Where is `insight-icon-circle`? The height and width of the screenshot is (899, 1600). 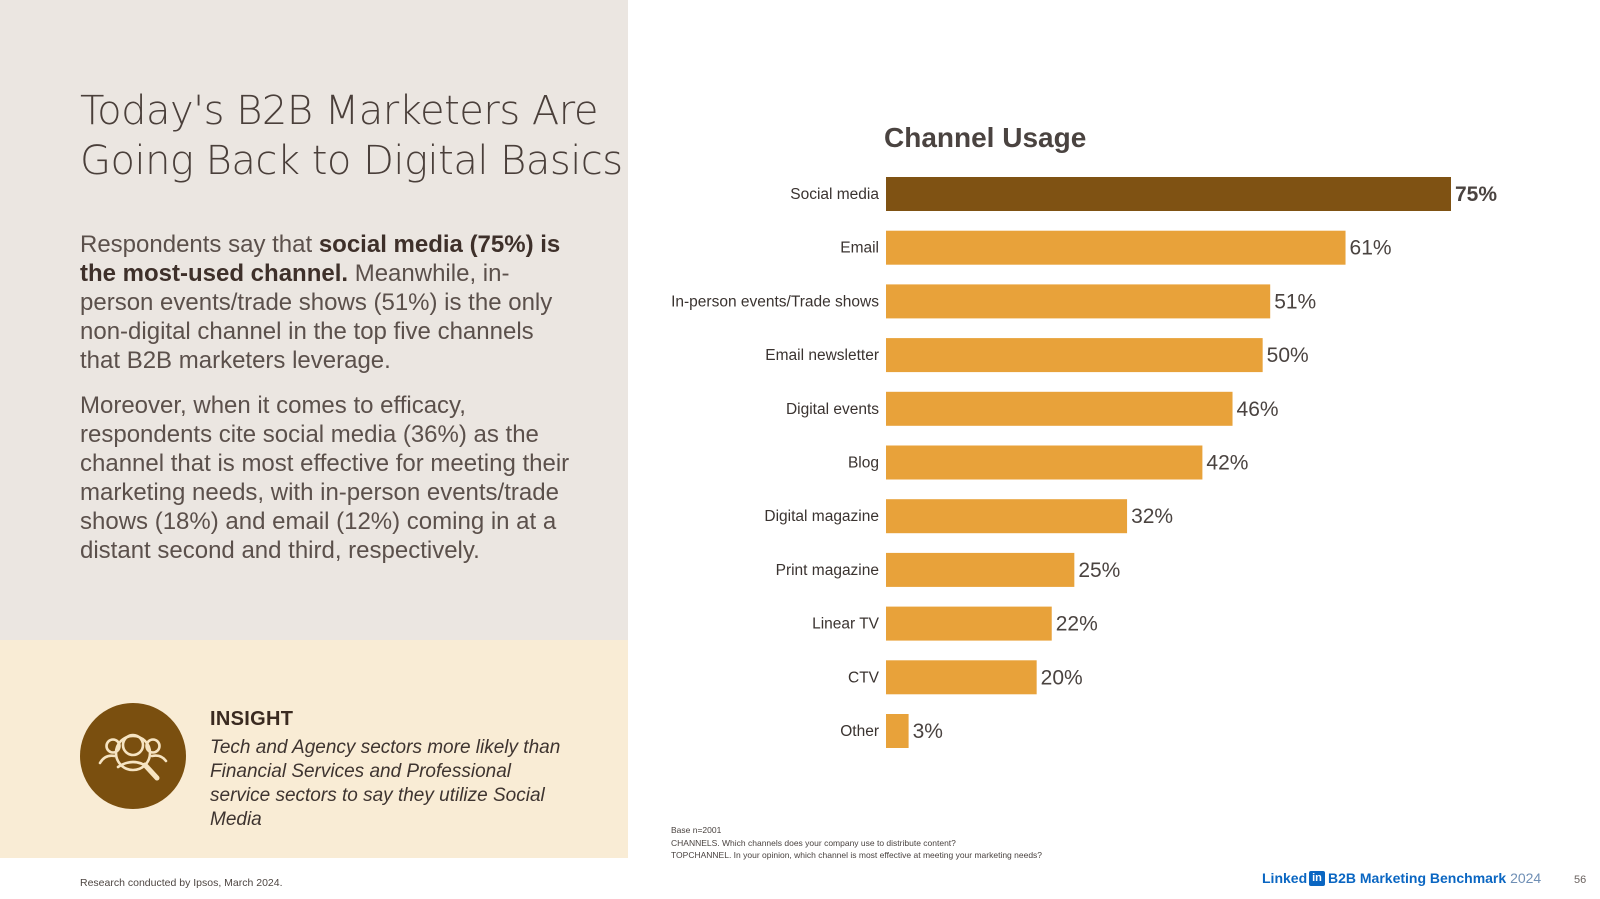 insight-icon-circle is located at coordinates (133, 756).